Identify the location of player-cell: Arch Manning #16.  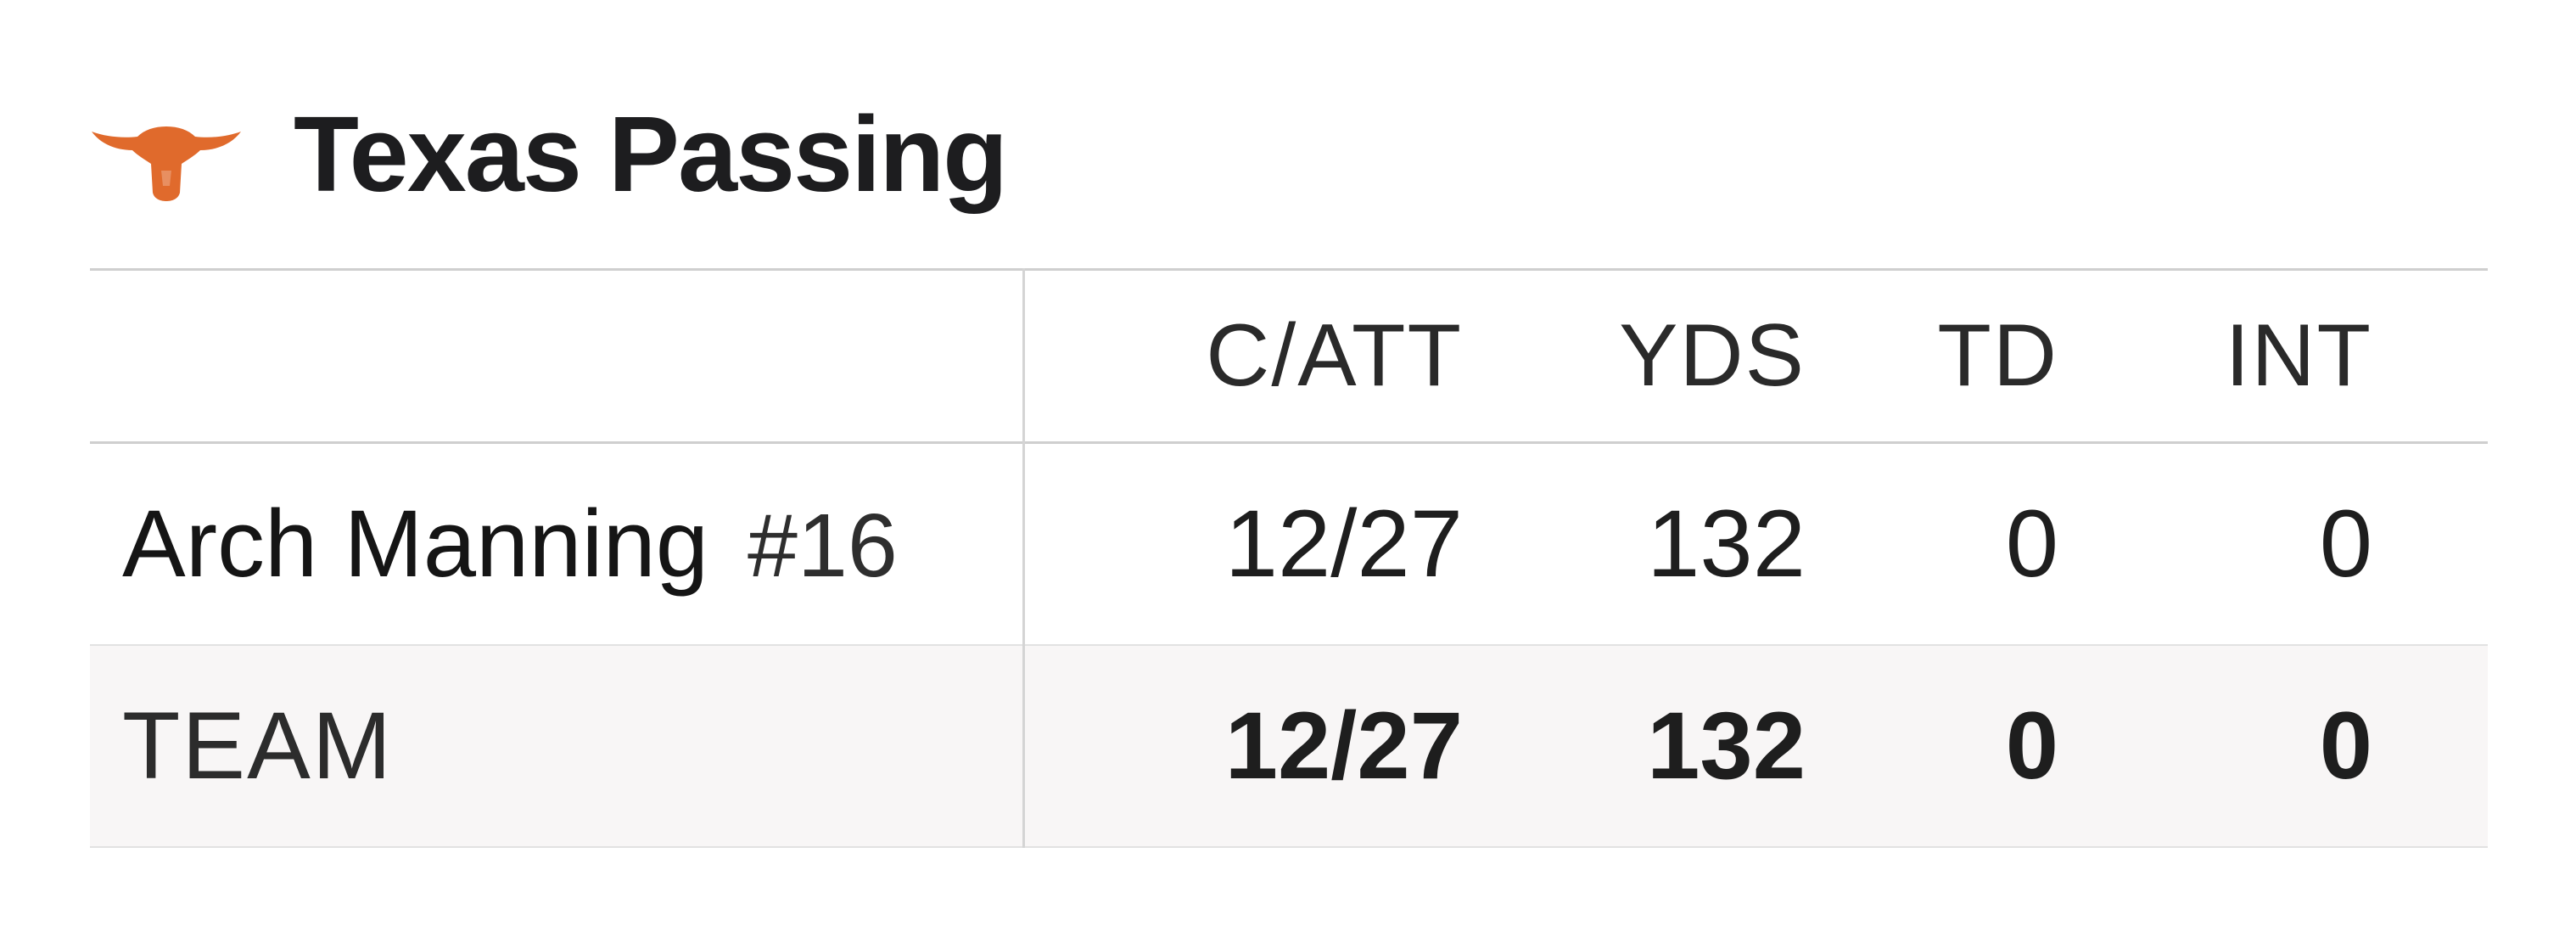
(557, 543).